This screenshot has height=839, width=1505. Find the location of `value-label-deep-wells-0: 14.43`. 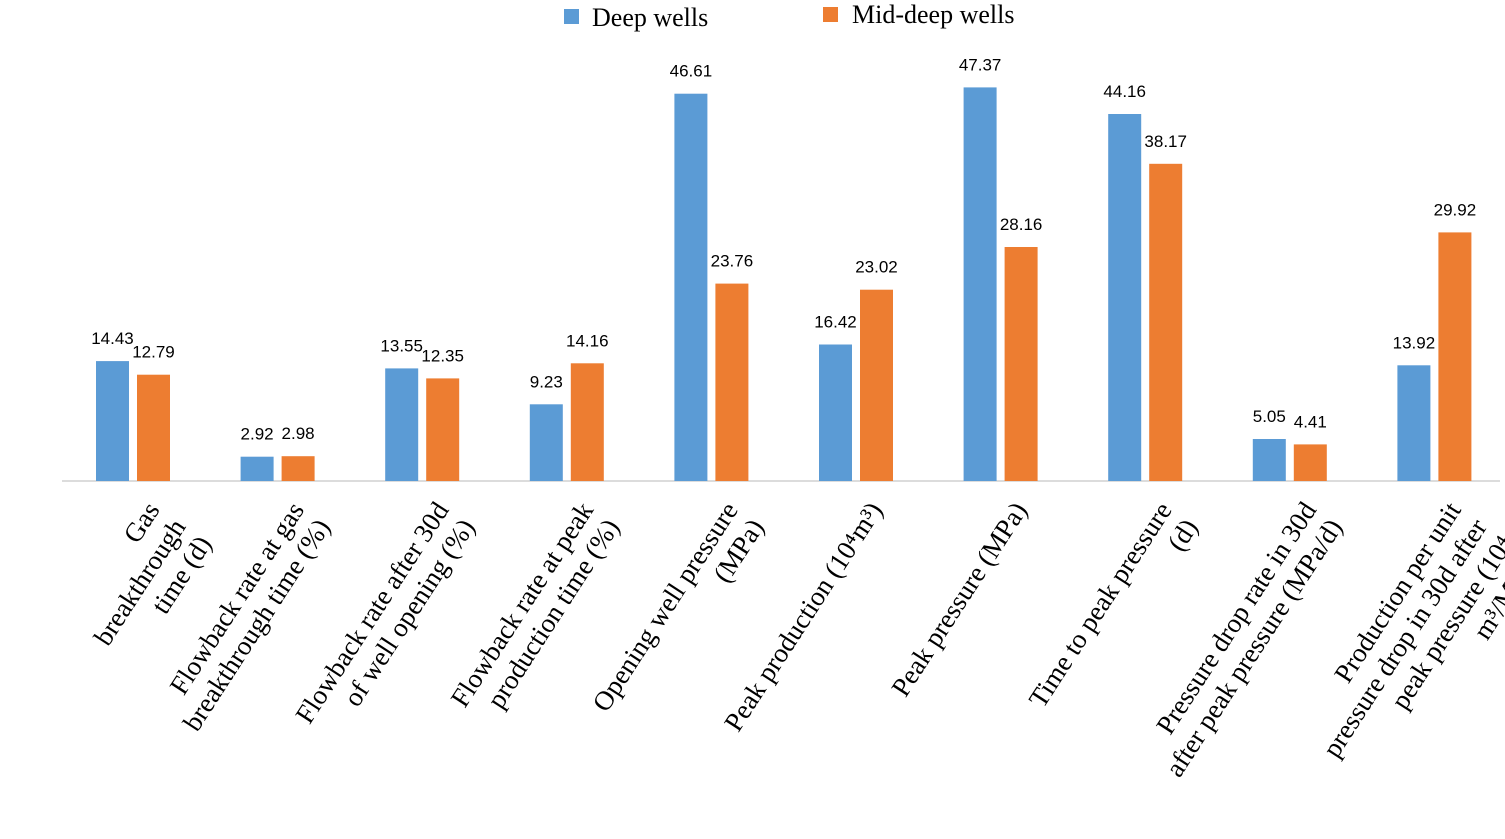

value-label-deep-wells-0: 14.43 is located at coordinates (112, 338).